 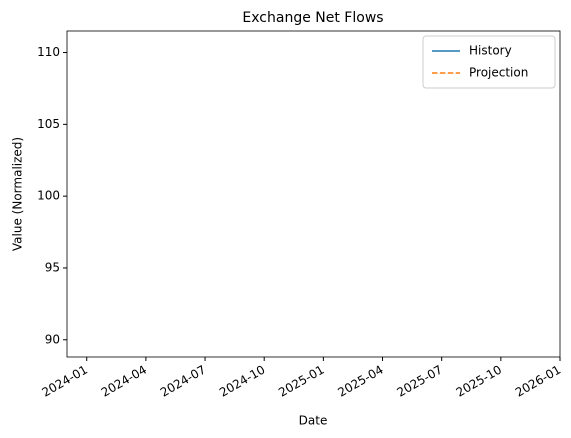 I want to click on x-tick-label: 2025-01, so click(x=301, y=381).